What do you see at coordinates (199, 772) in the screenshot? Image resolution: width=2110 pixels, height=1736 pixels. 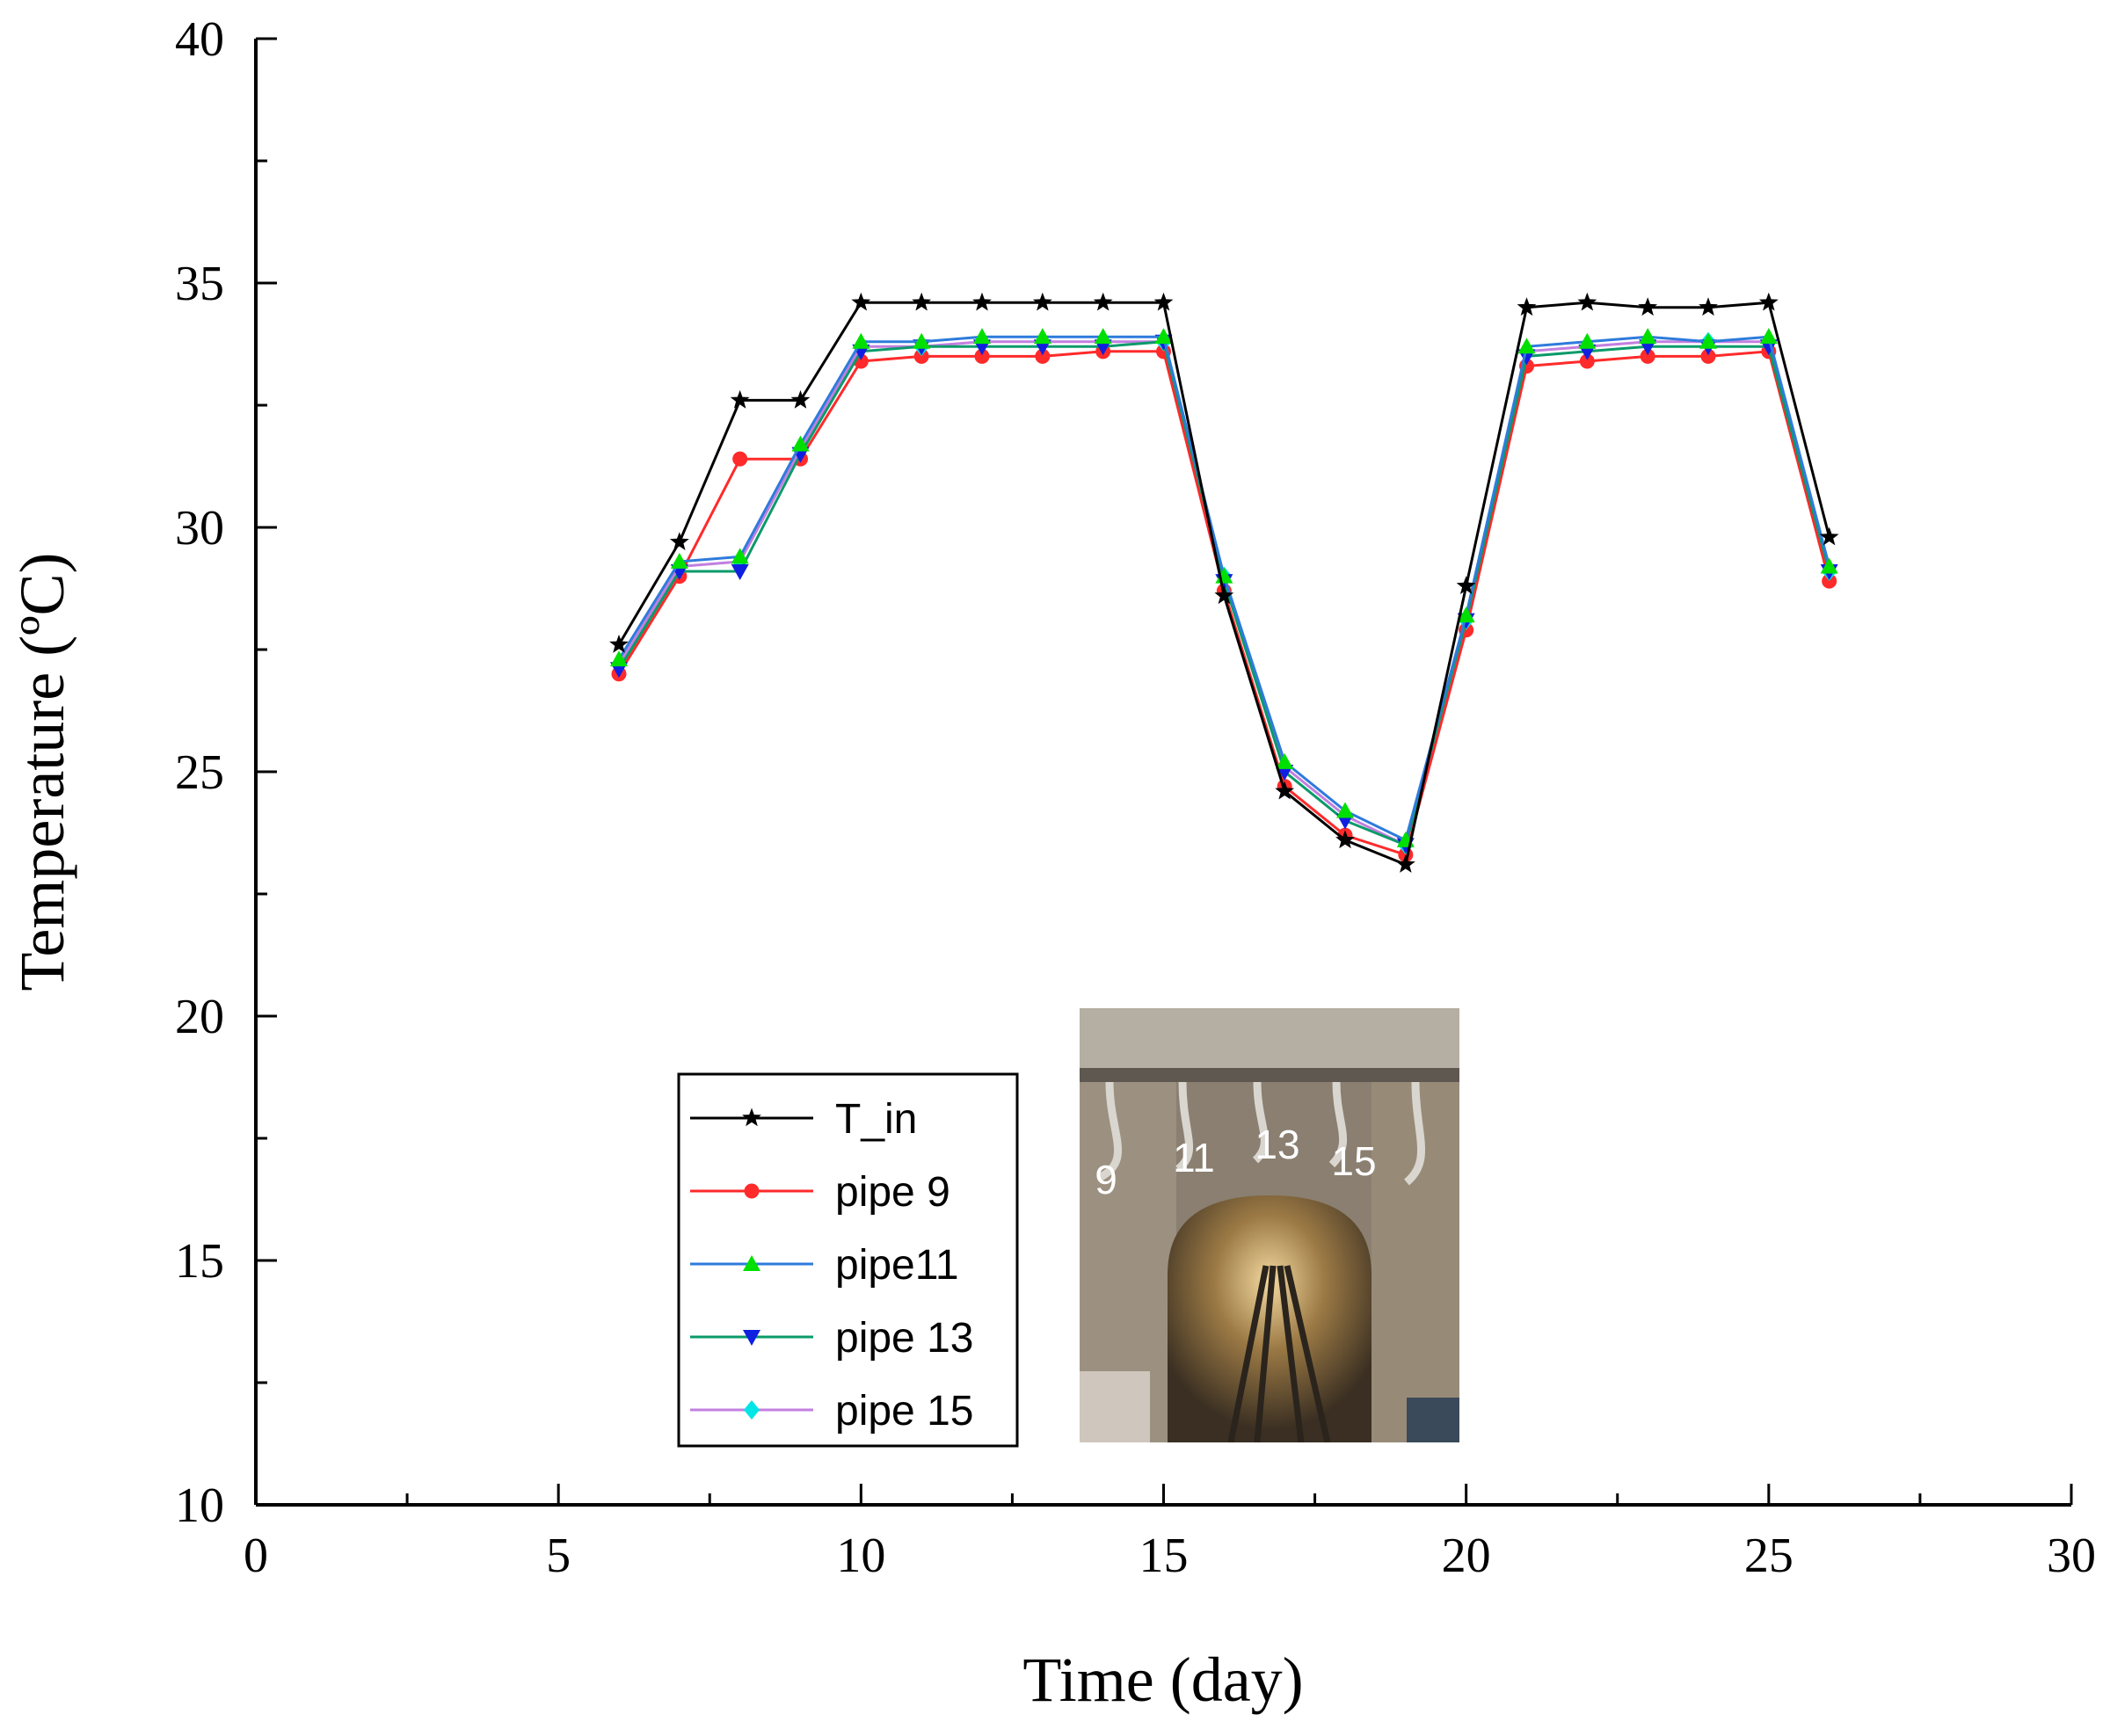 I see `y-tick-label: 25` at bounding box center [199, 772].